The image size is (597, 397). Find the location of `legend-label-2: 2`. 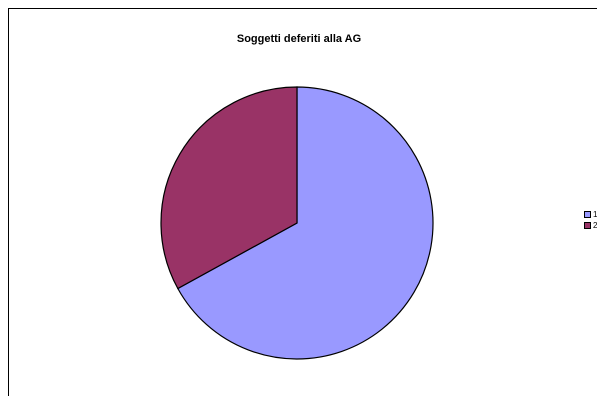

legend-label-2: 2 is located at coordinates (595, 225).